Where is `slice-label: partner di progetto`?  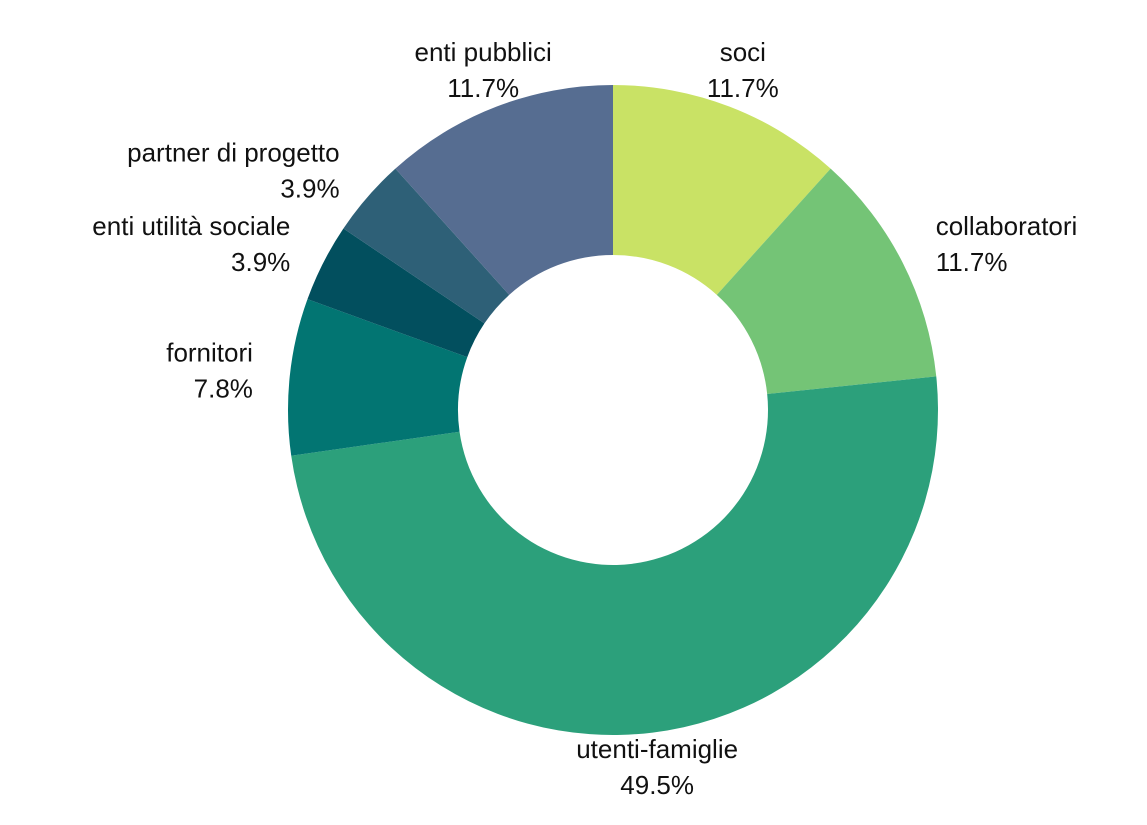 slice-label: partner di progetto is located at coordinates (233, 153).